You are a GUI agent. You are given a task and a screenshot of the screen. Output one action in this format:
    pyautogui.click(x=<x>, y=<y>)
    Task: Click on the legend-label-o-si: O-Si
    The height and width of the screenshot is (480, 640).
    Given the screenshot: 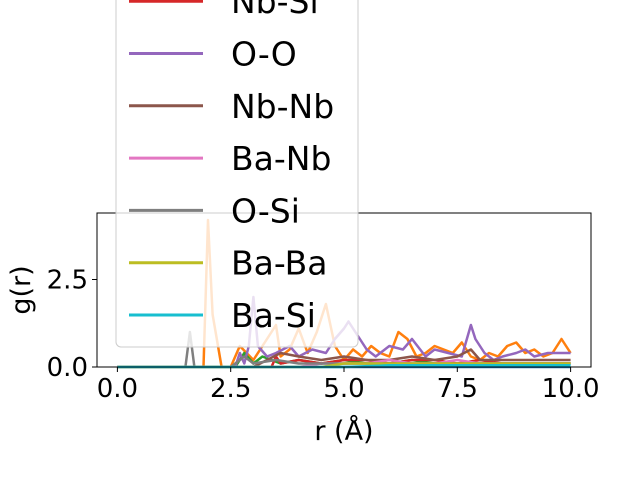 What is the action you would take?
    pyautogui.click(x=265, y=210)
    